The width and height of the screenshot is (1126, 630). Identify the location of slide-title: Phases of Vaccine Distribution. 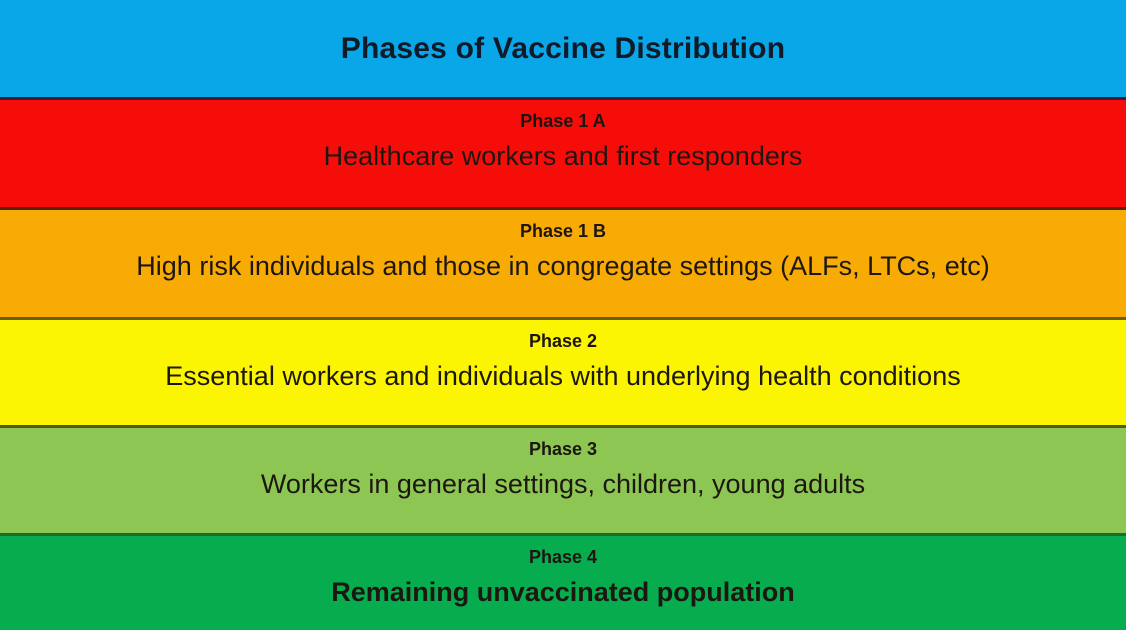
(563, 48).